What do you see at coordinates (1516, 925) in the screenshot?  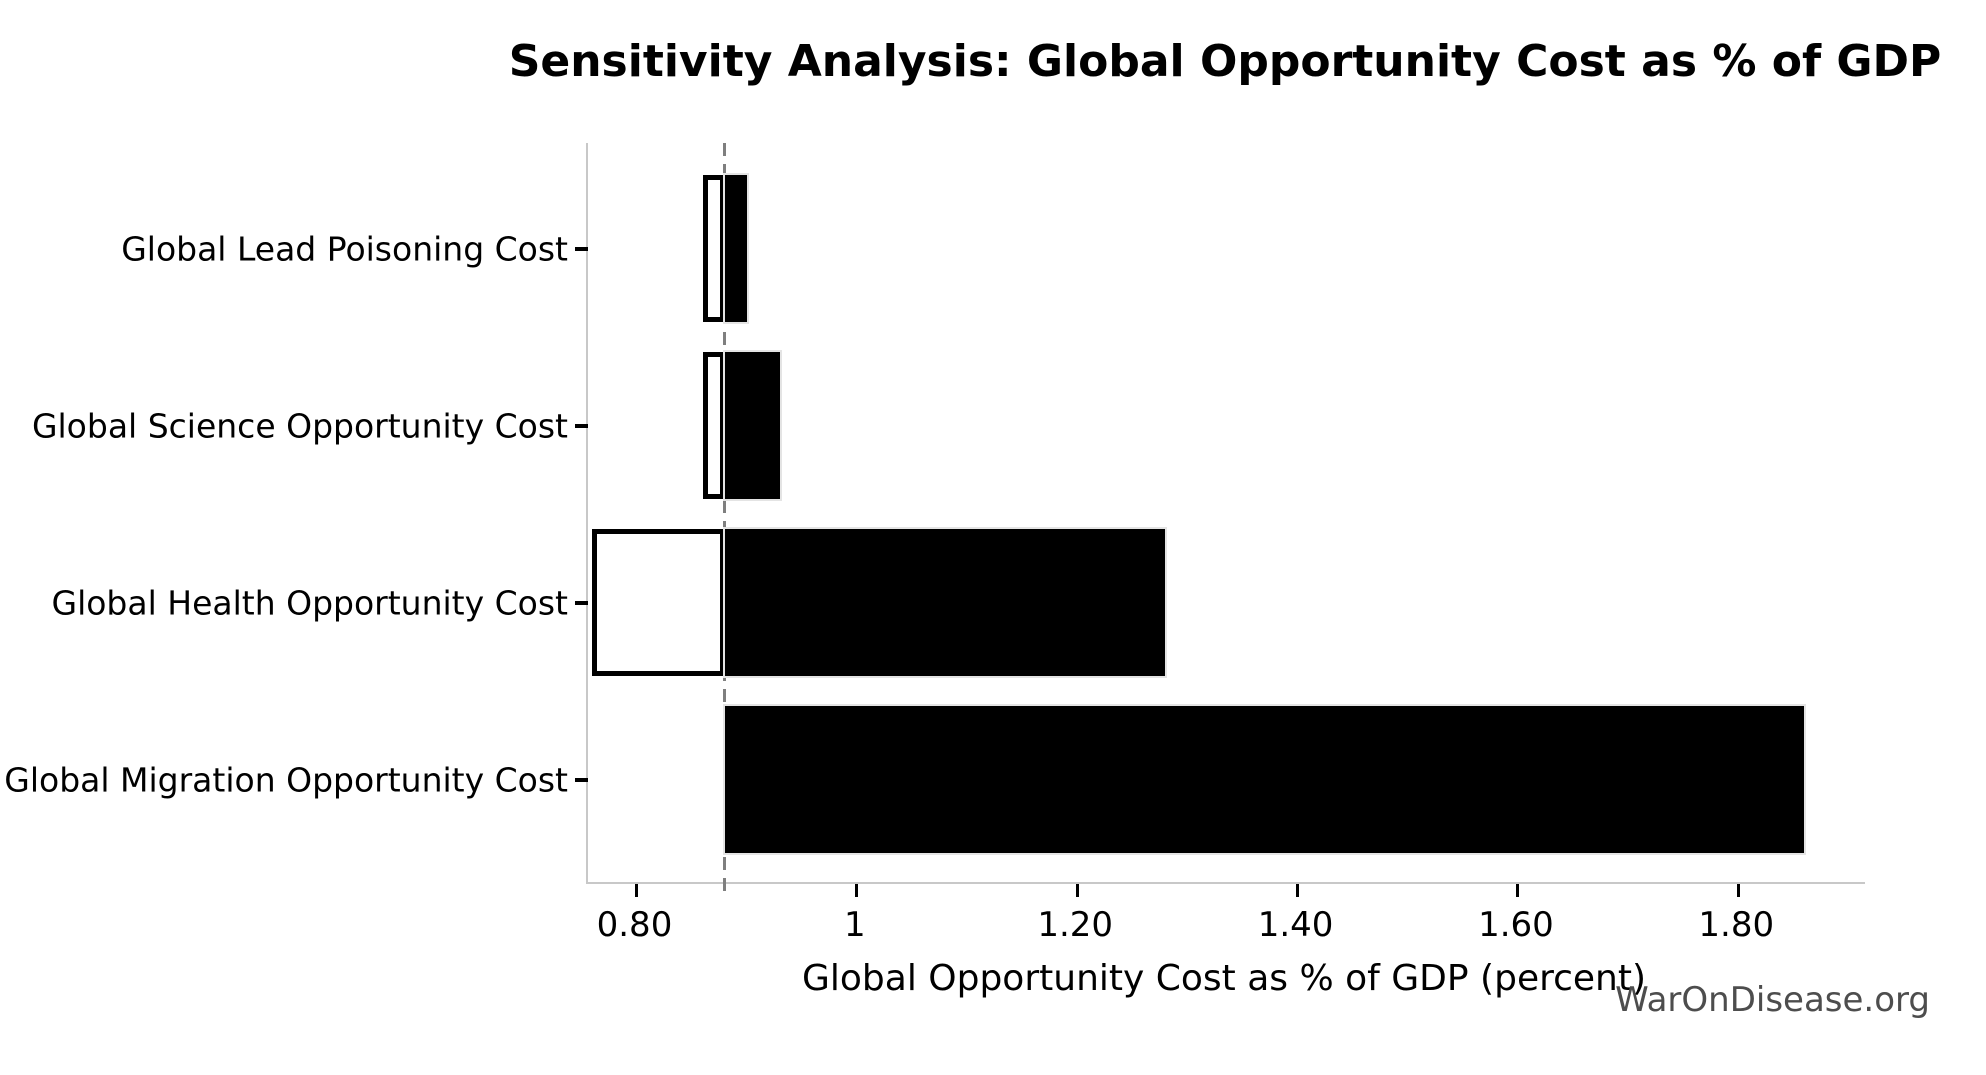 I see `x-tick-label: 1.60` at bounding box center [1516, 925].